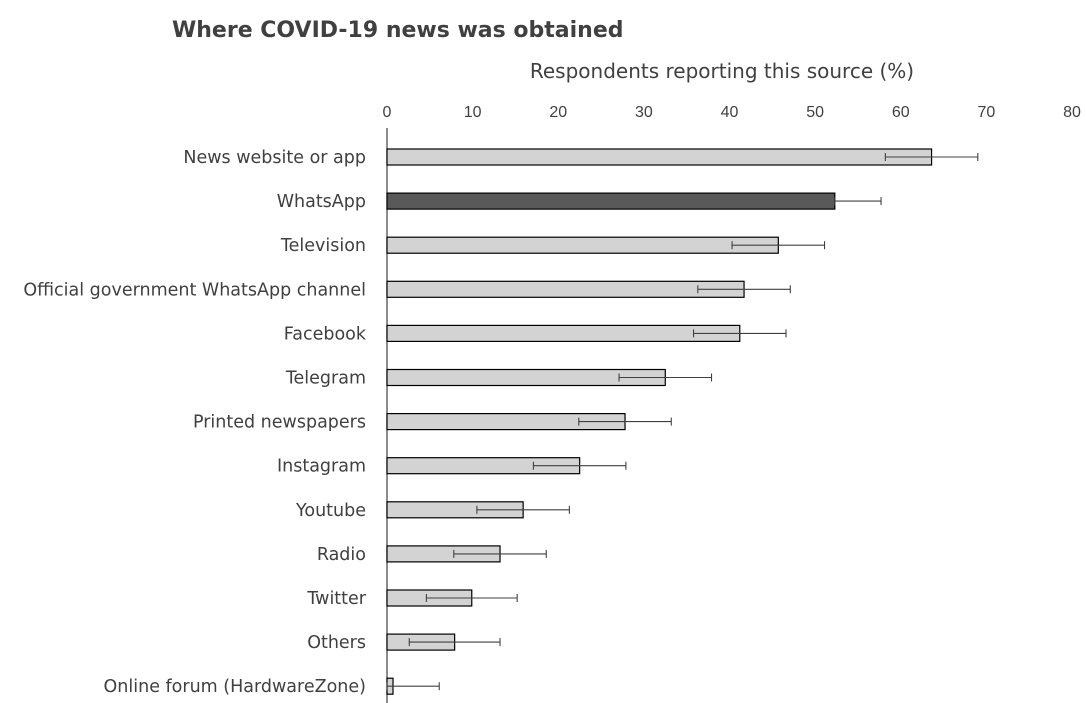 This screenshot has height=703, width=1085. Describe the element at coordinates (558, 112) in the screenshot. I see `x-tick-label: 20` at that location.